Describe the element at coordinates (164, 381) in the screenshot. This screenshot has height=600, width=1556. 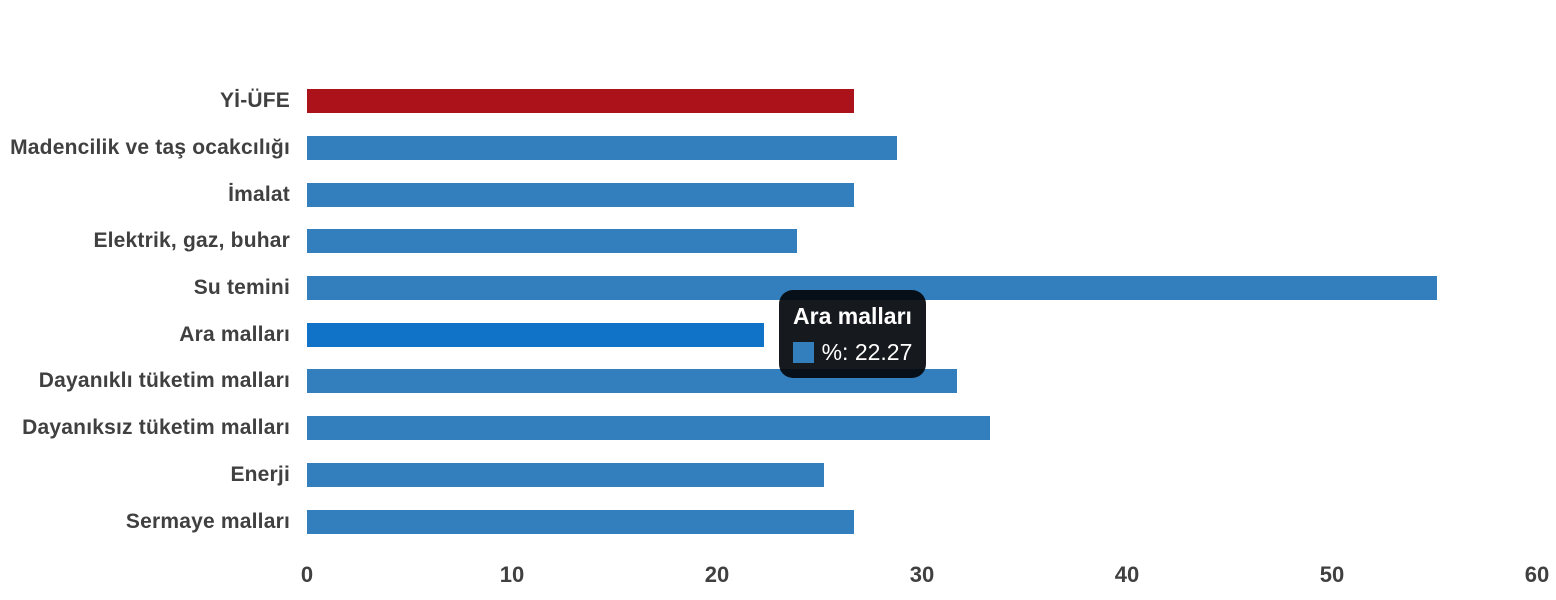
I see `category-label: Dayanıklı tüketim malları` at that location.